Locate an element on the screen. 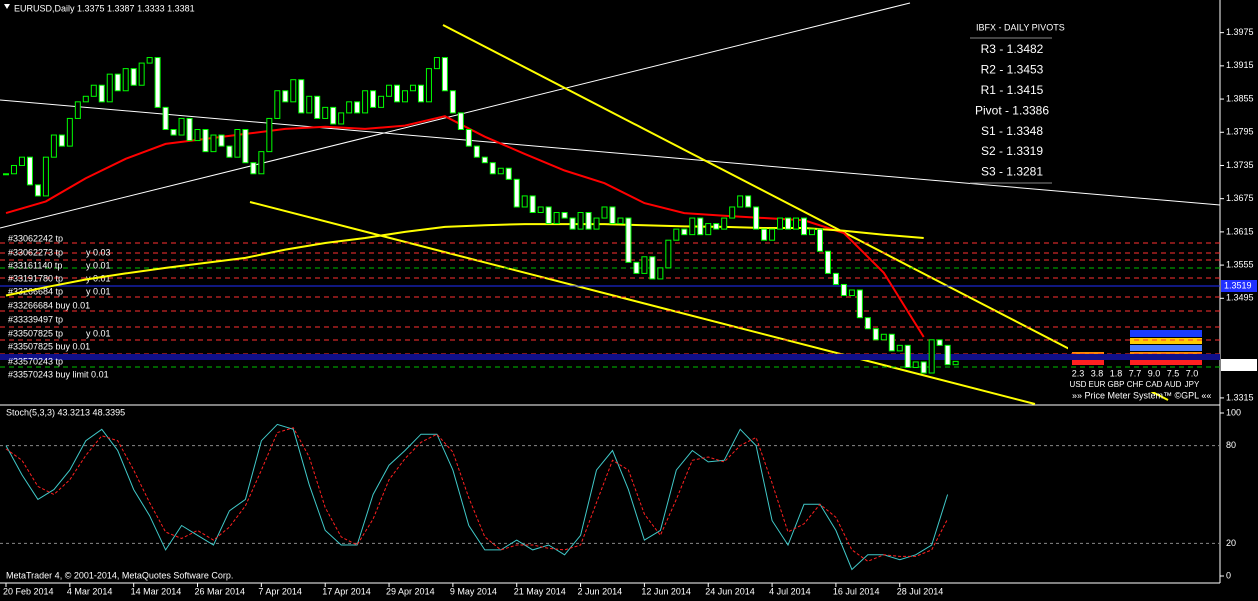 The image size is (1258, 601). y-tick-label: 20 is located at coordinates (1231, 543).